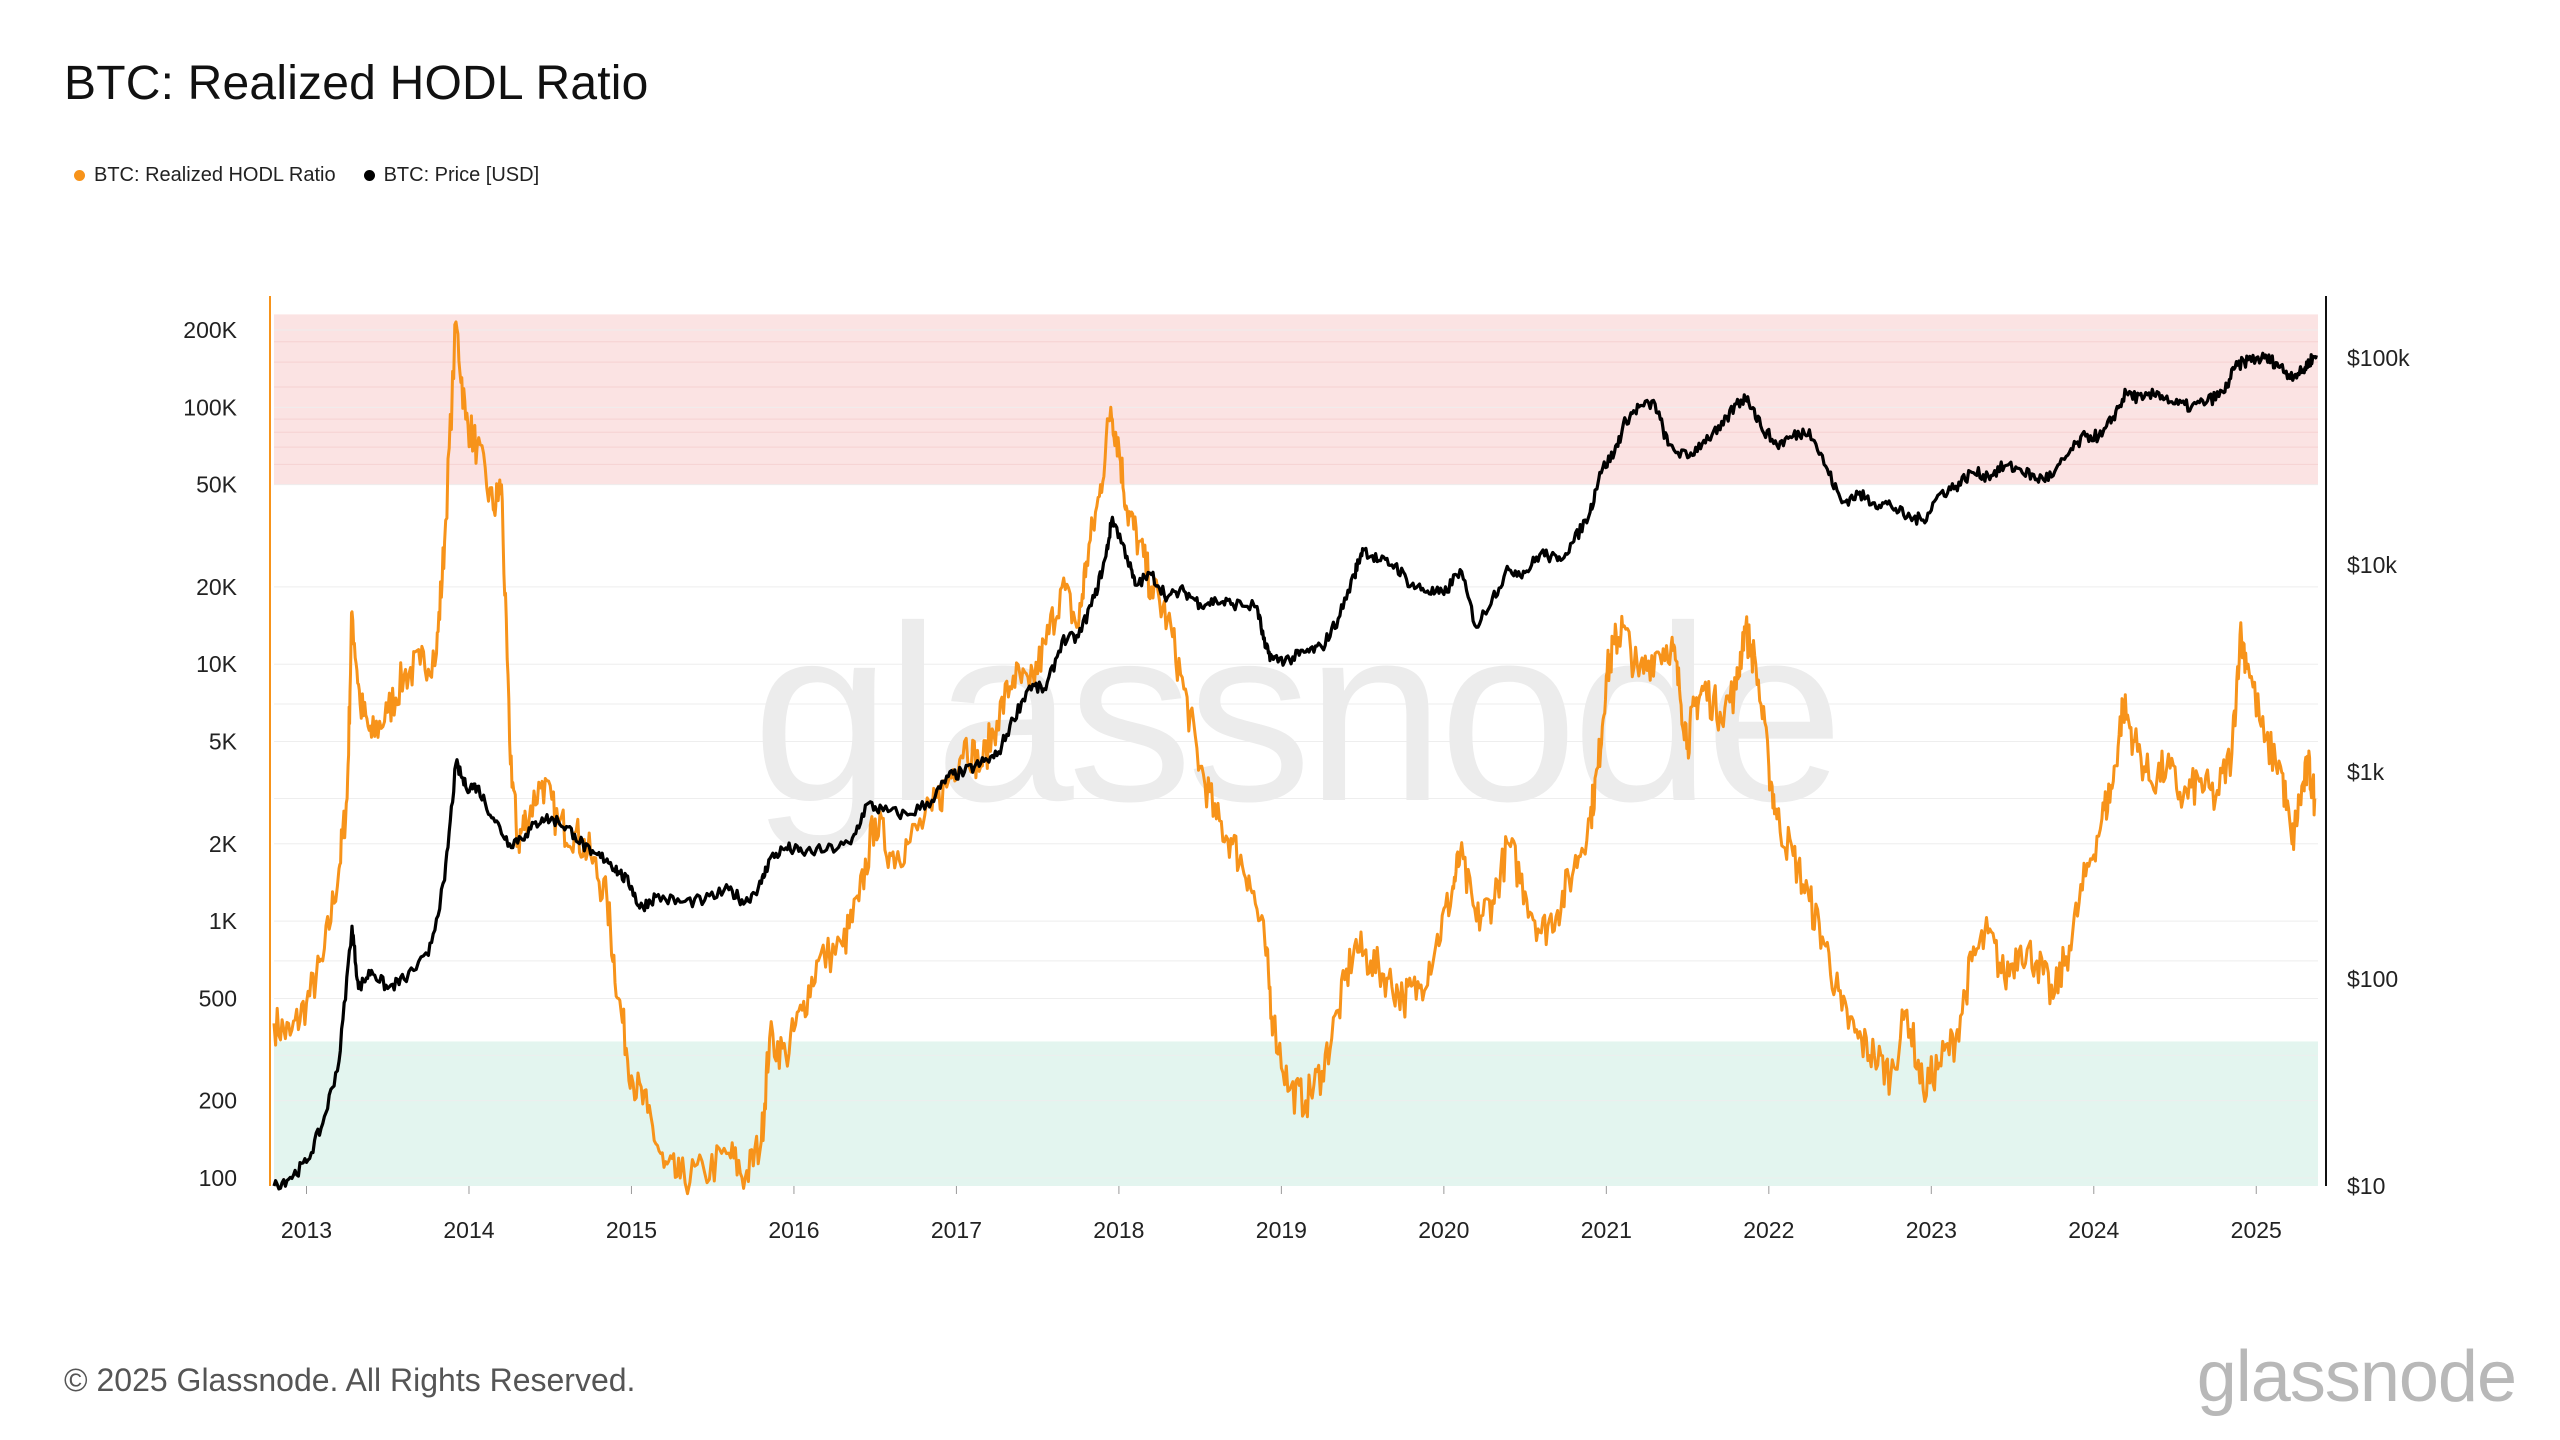 The image size is (2560, 1440). I want to click on y-left-tick-label: 500, so click(218, 998).